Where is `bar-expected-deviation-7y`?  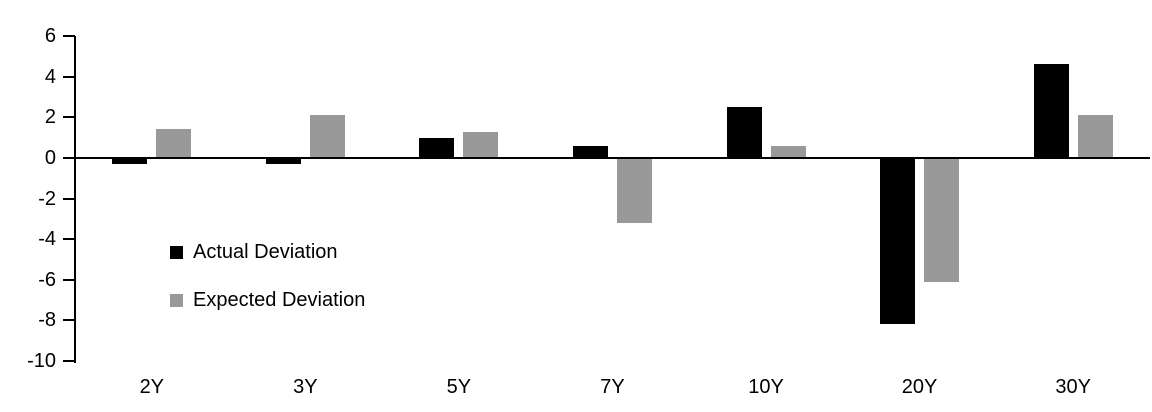 bar-expected-deviation-7y is located at coordinates (634, 190).